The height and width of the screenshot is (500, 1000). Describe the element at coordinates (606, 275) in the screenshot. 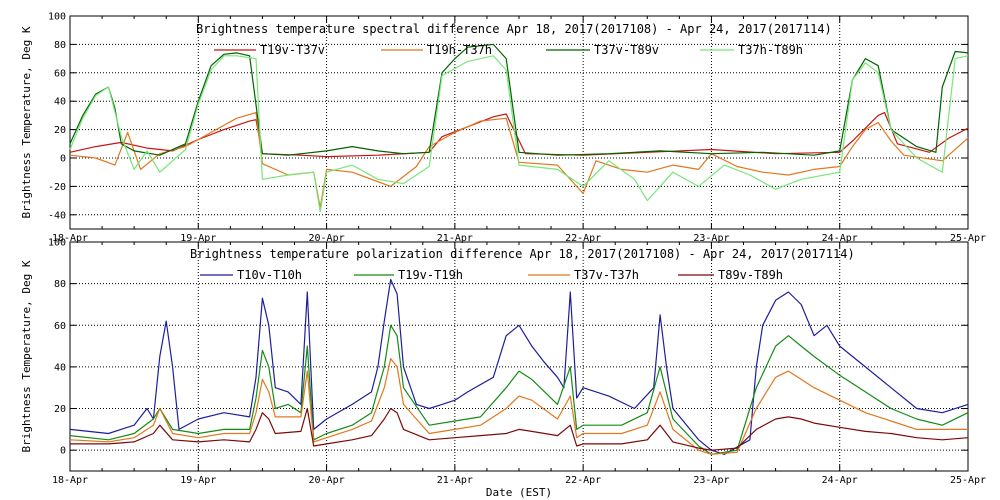

I see `legend-label: T37v-T37h` at that location.